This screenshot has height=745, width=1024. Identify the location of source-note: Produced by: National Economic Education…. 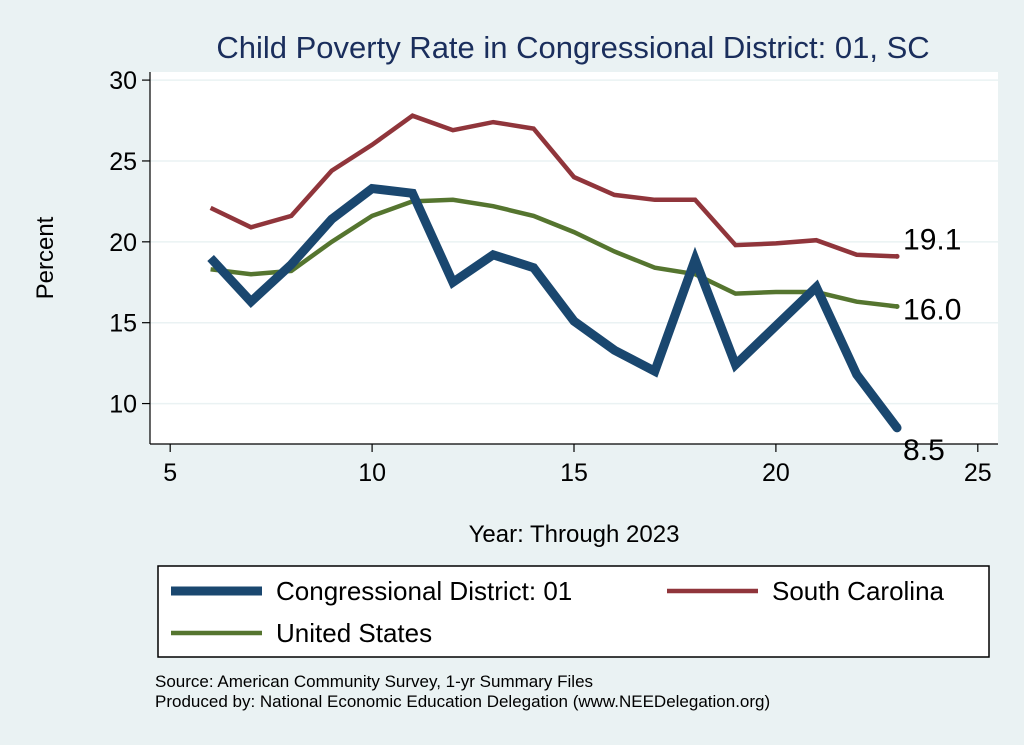
(462, 701).